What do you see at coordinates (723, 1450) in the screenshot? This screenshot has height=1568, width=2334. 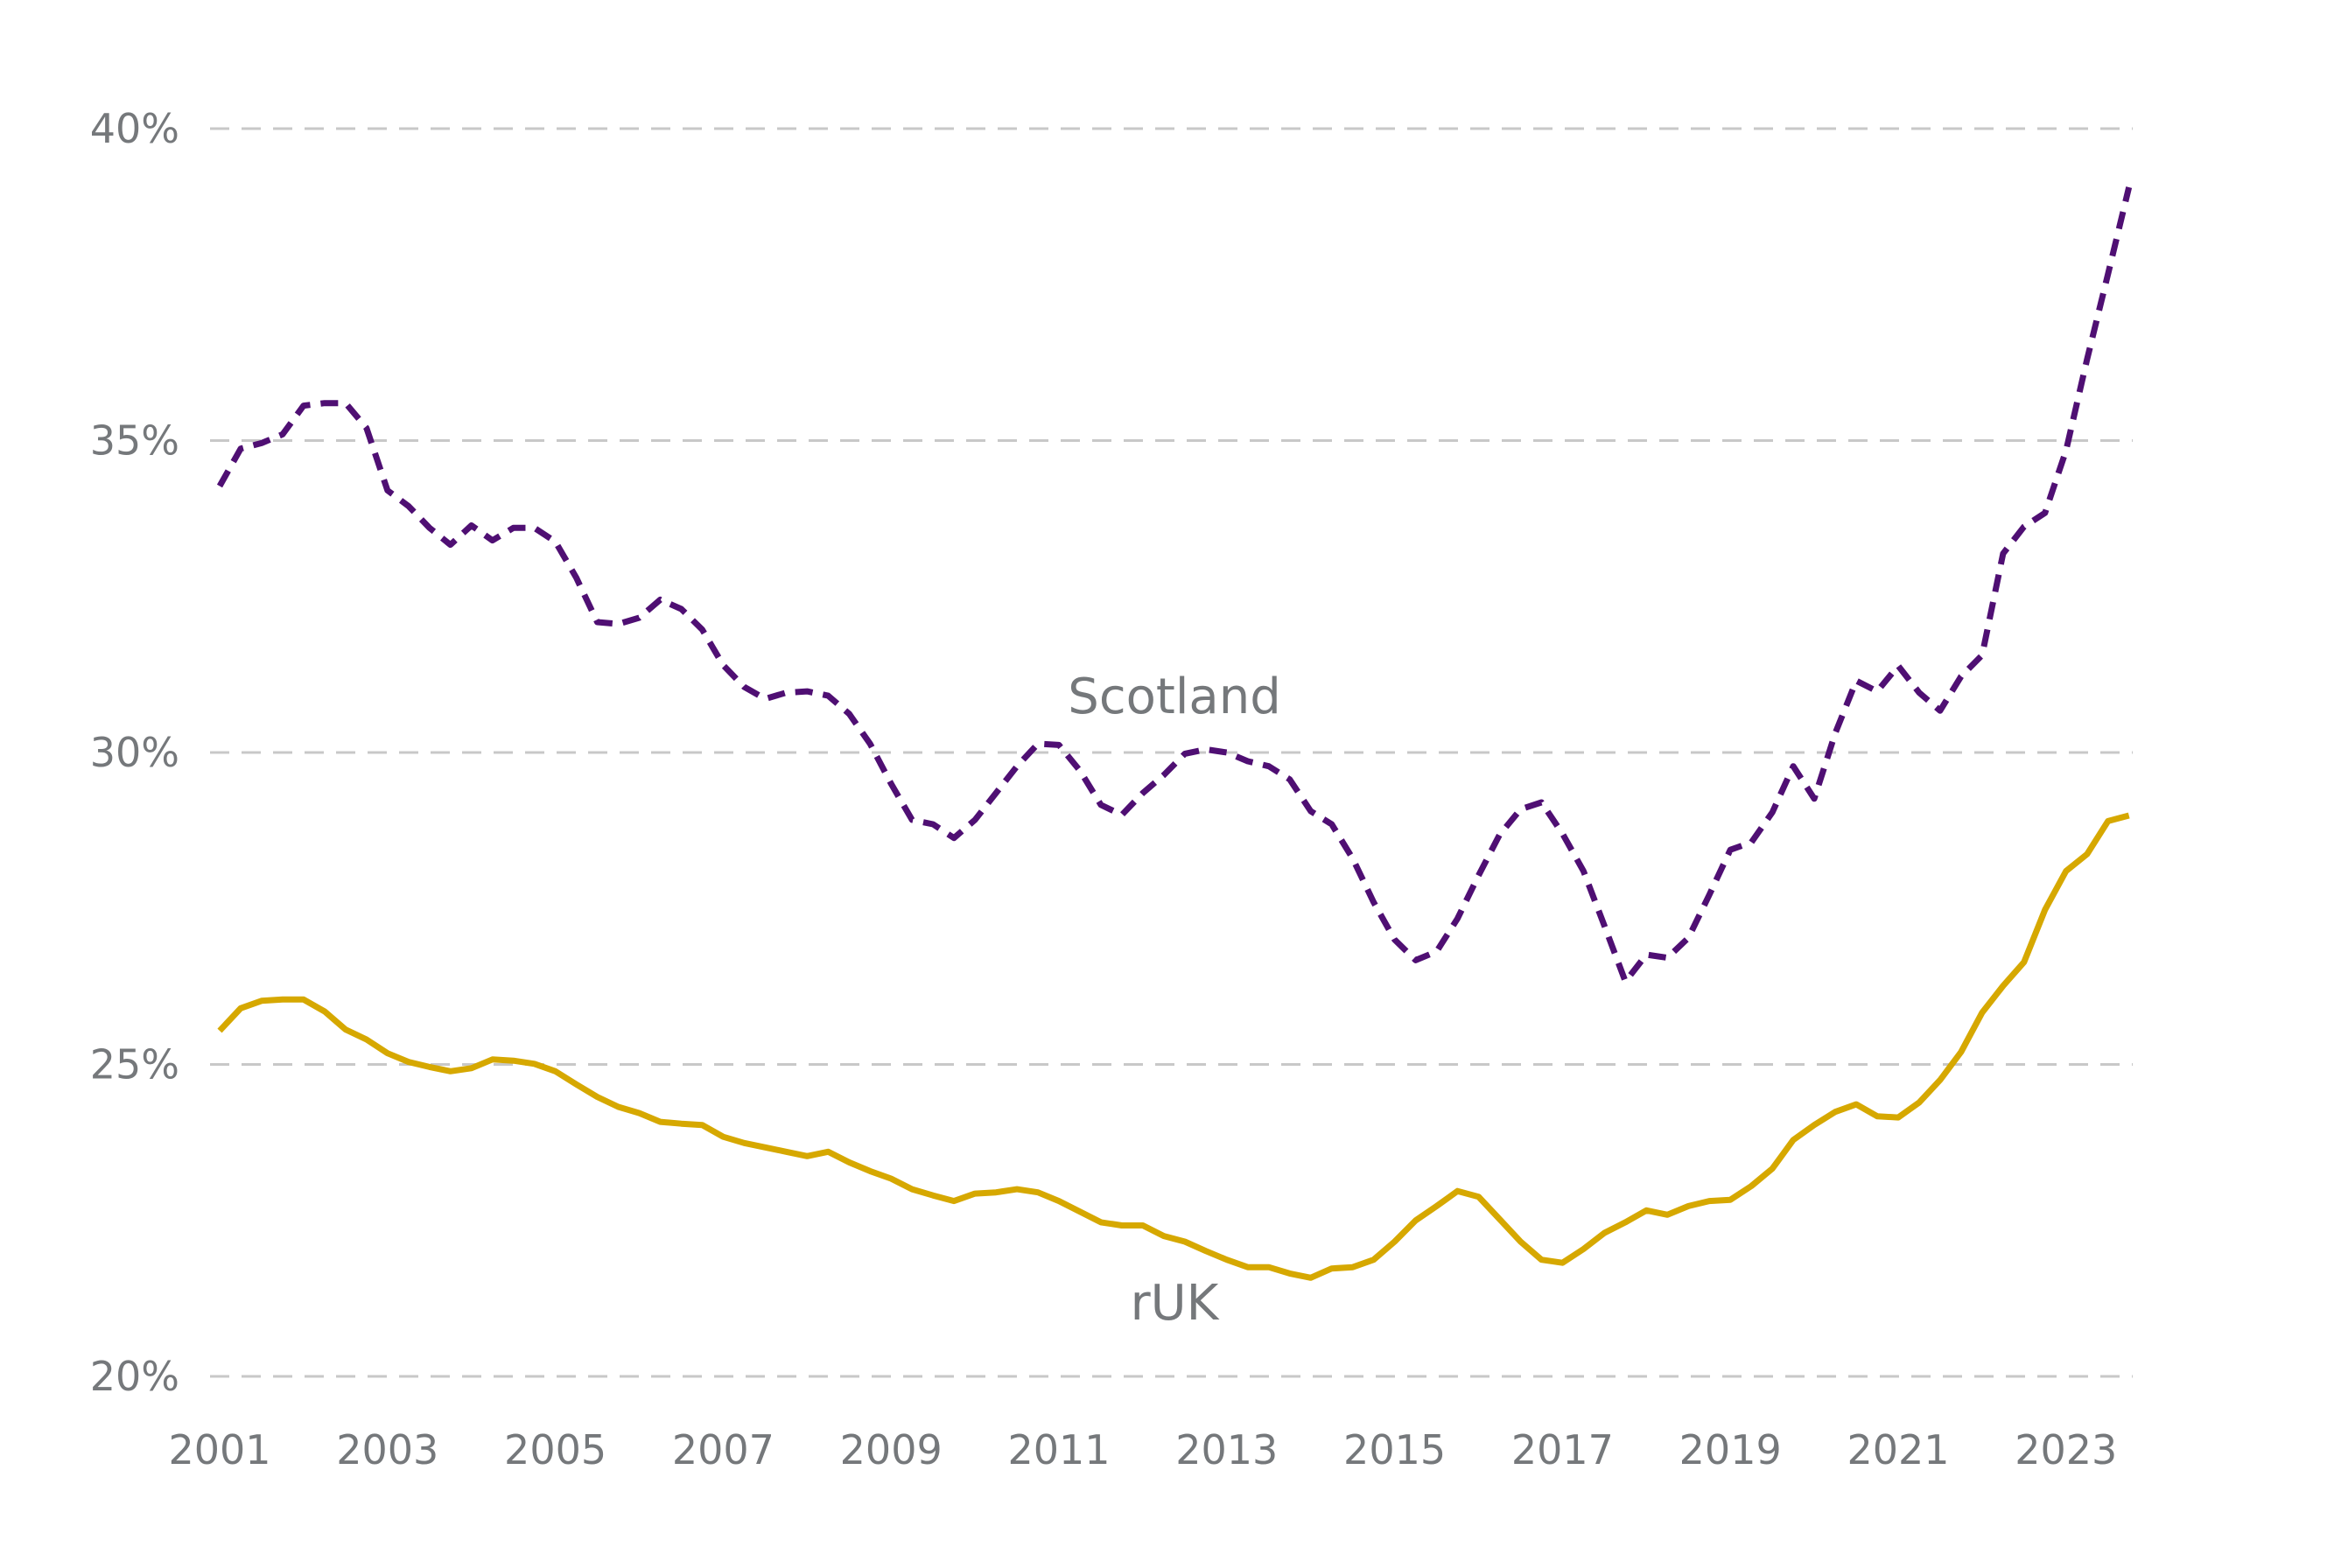 I see `x-tick-label: 2007` at bounding box center [723, 1450].